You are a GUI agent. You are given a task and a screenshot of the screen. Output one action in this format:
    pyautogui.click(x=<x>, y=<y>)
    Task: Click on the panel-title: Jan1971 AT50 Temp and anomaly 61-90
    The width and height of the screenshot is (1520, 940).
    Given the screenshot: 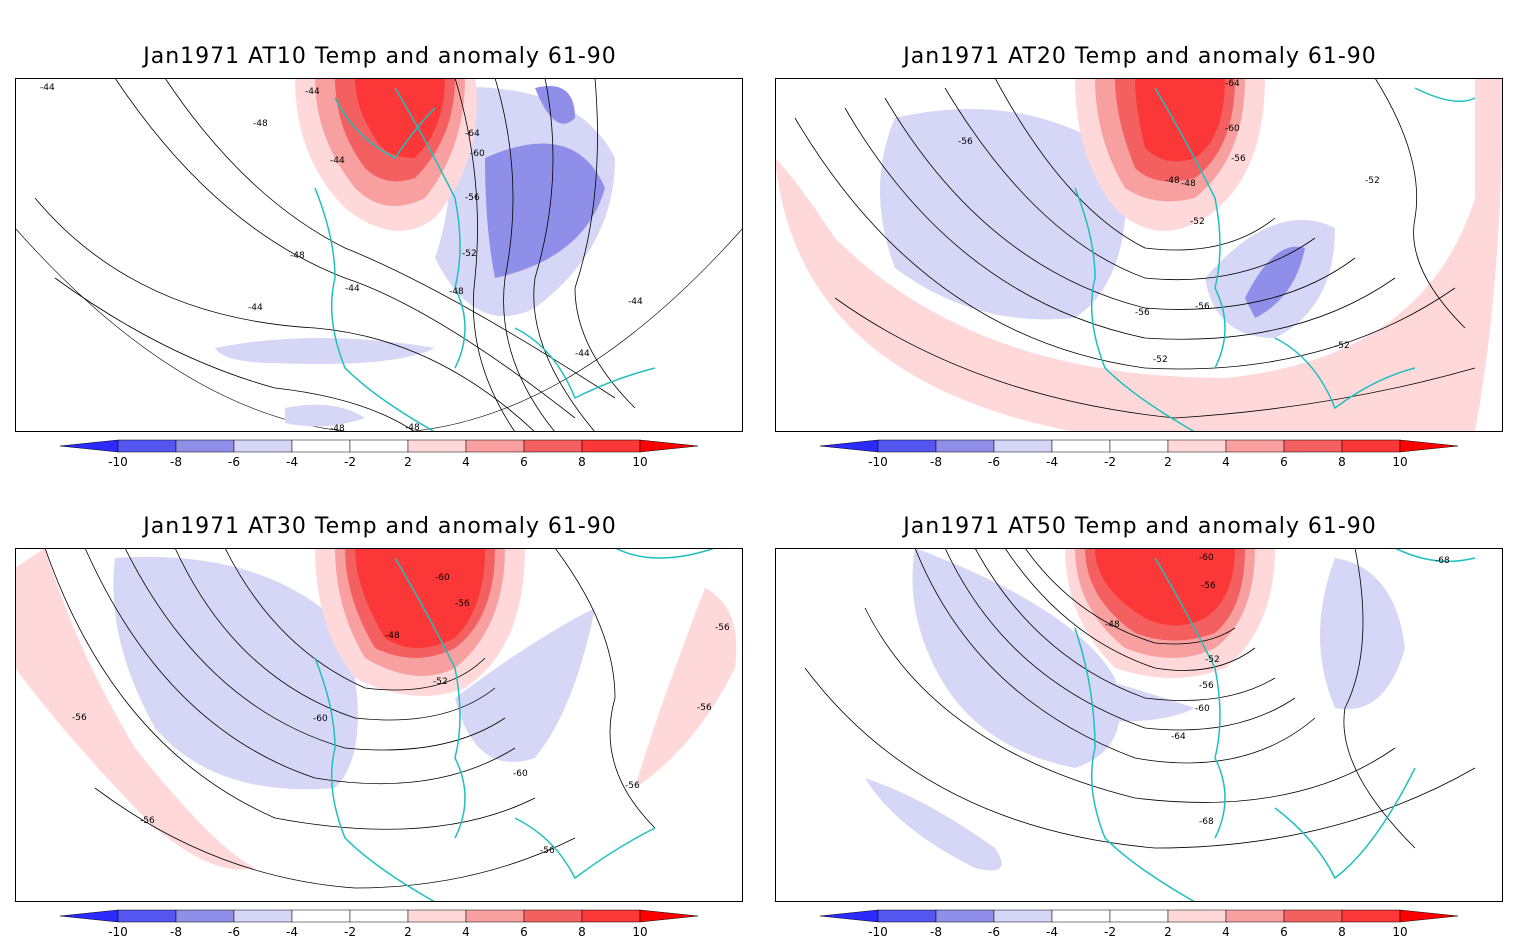 What is the action you would take?
    pyautogui.click(x=1140, y=526)
    